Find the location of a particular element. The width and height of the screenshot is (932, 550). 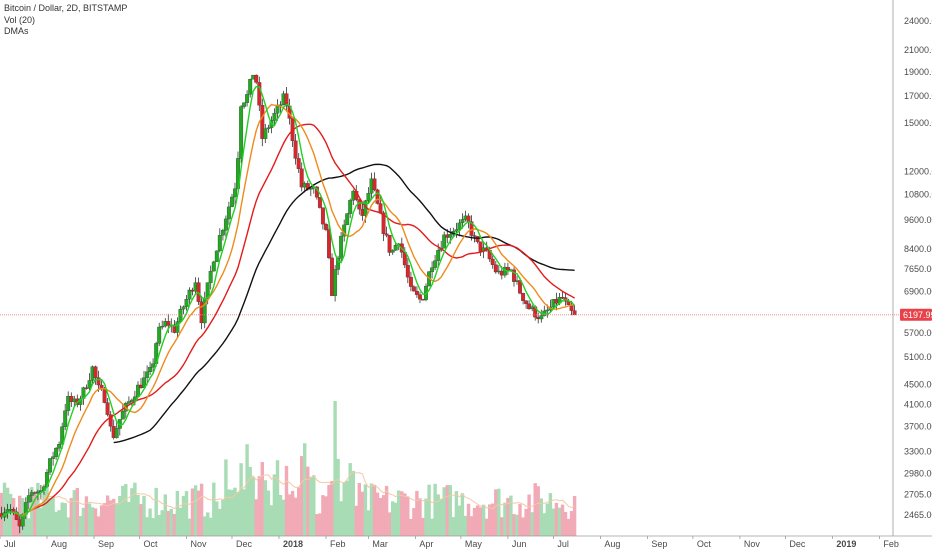

volume-ma-layer is located at coordinates (301, 490).